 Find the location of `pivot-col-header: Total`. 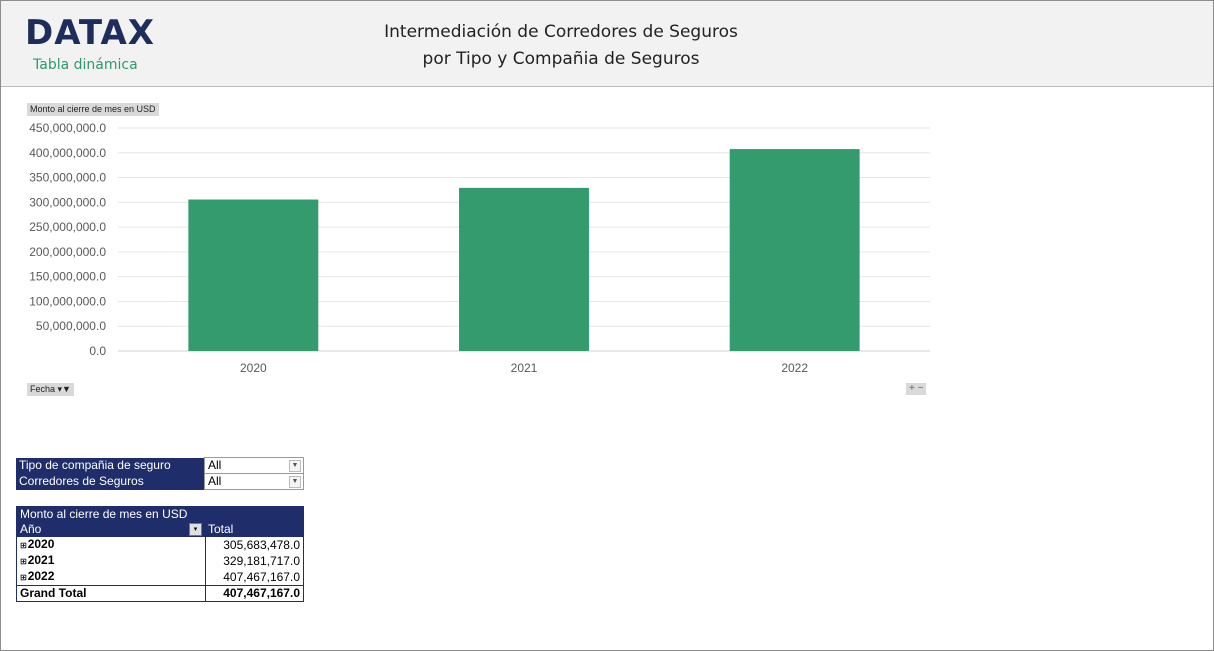

pivot-col-header: Total is located at coordinates (221, 529).